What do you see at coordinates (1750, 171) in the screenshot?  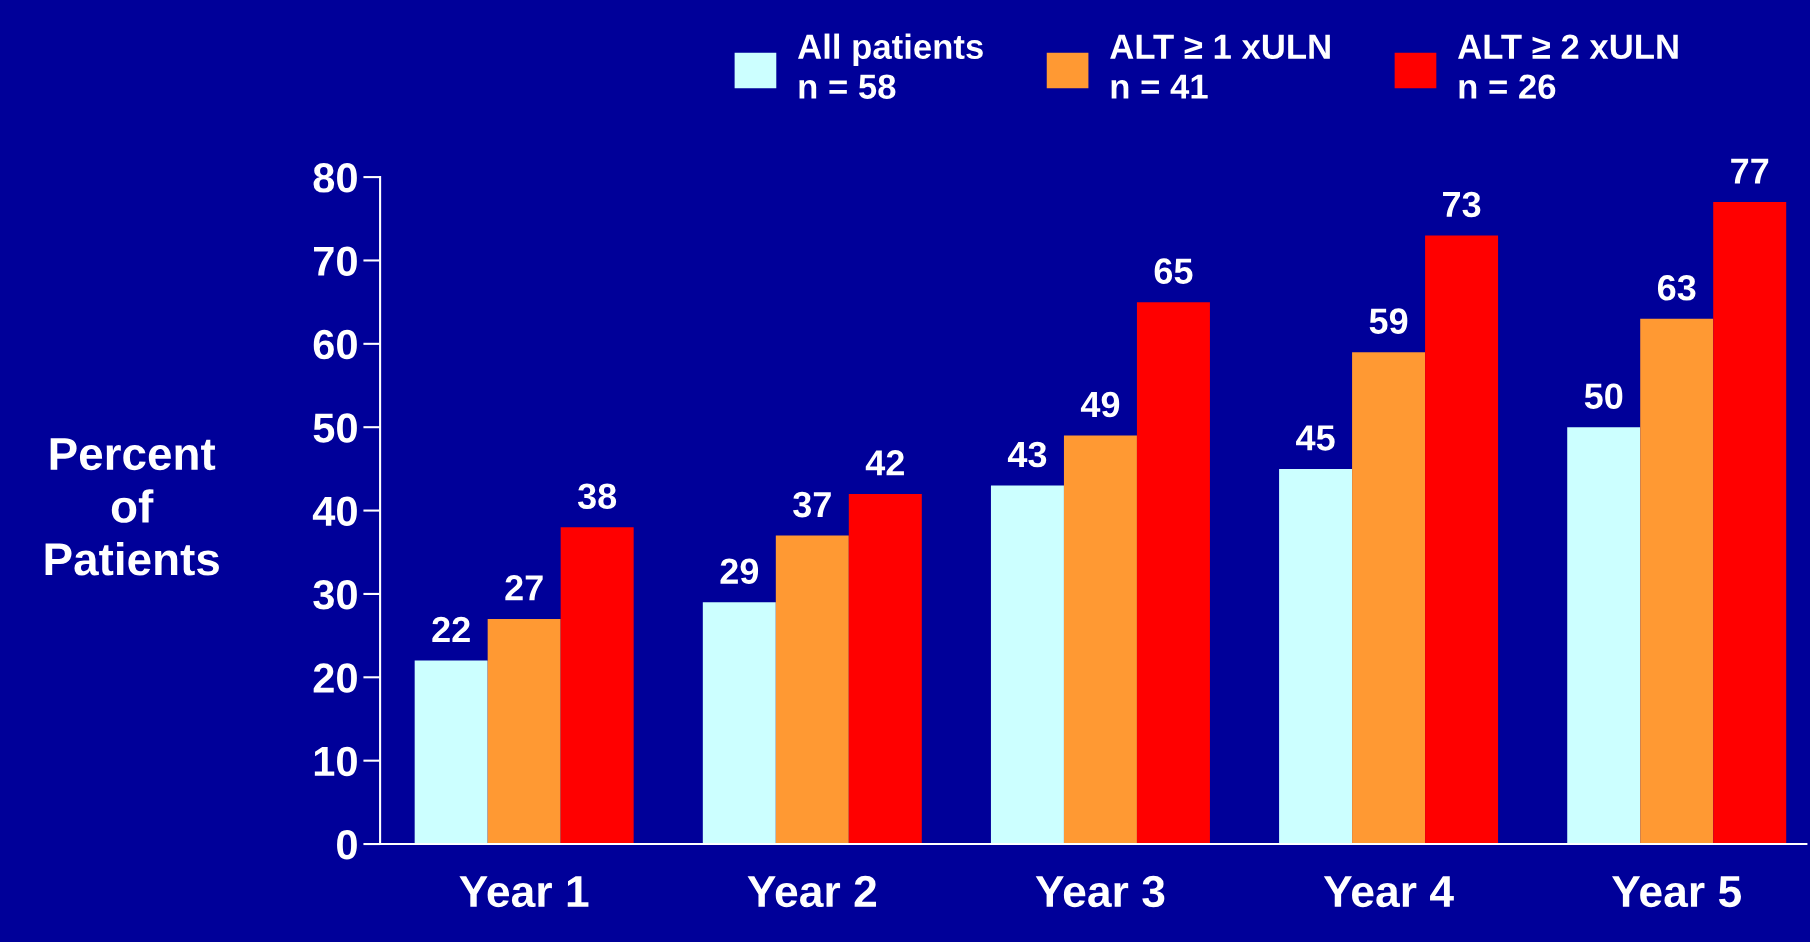 I see `data-label: 77` at bounding box center [1750, 171].